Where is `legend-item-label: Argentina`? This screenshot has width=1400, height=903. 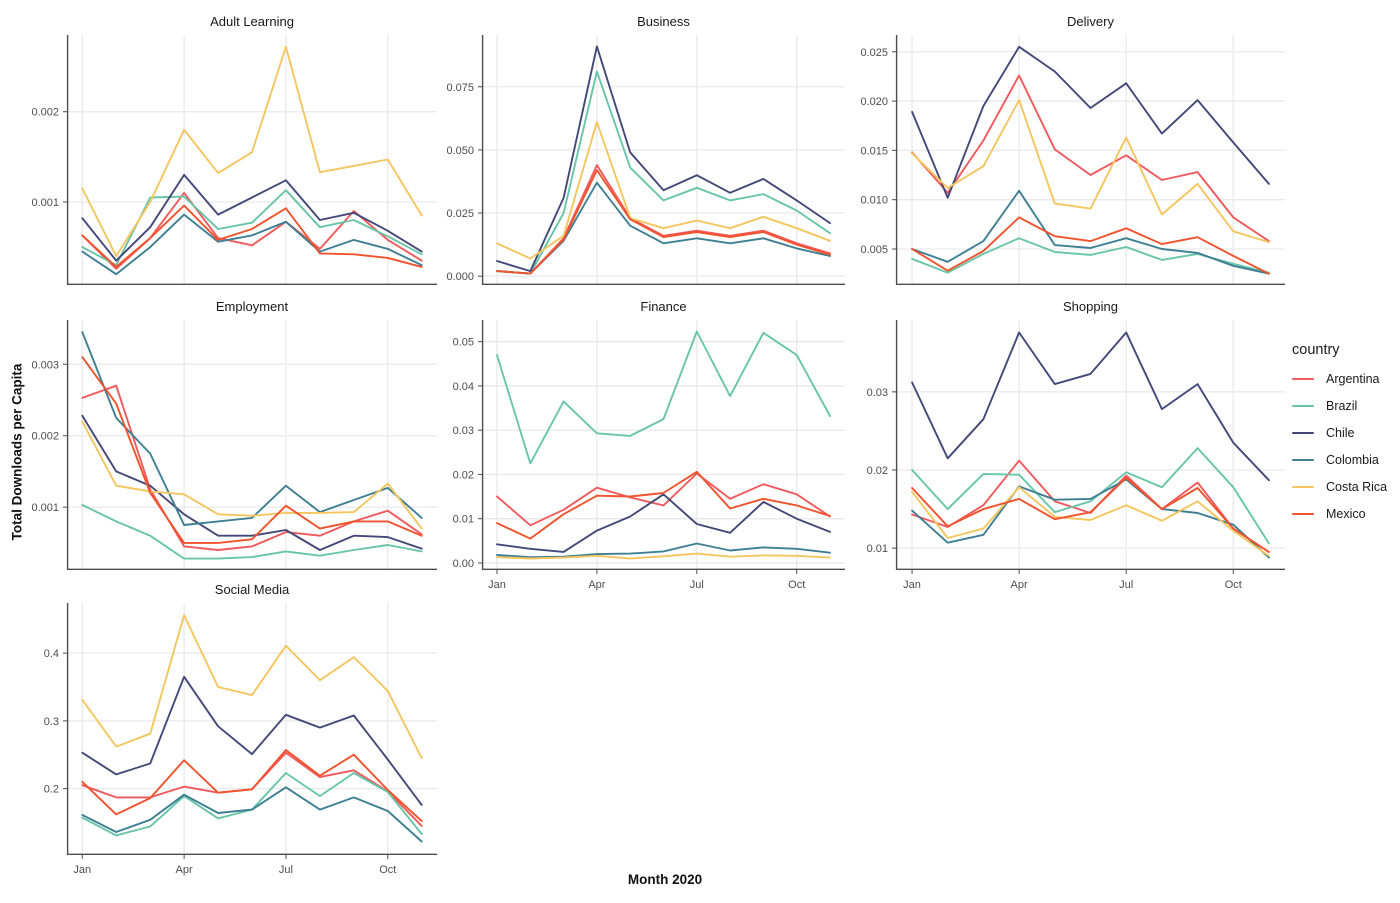 legend-item-label: Argentina is located at coordinates (1353, 379).